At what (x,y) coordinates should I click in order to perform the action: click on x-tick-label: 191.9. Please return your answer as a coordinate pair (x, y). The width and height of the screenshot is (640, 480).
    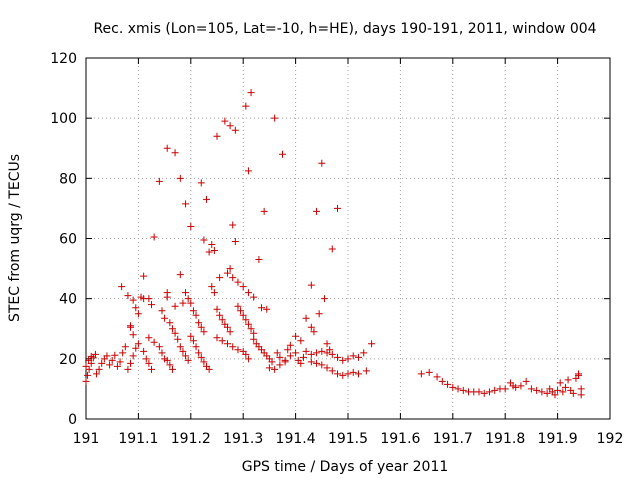
    Looking at the image, I should click on (558, 439).